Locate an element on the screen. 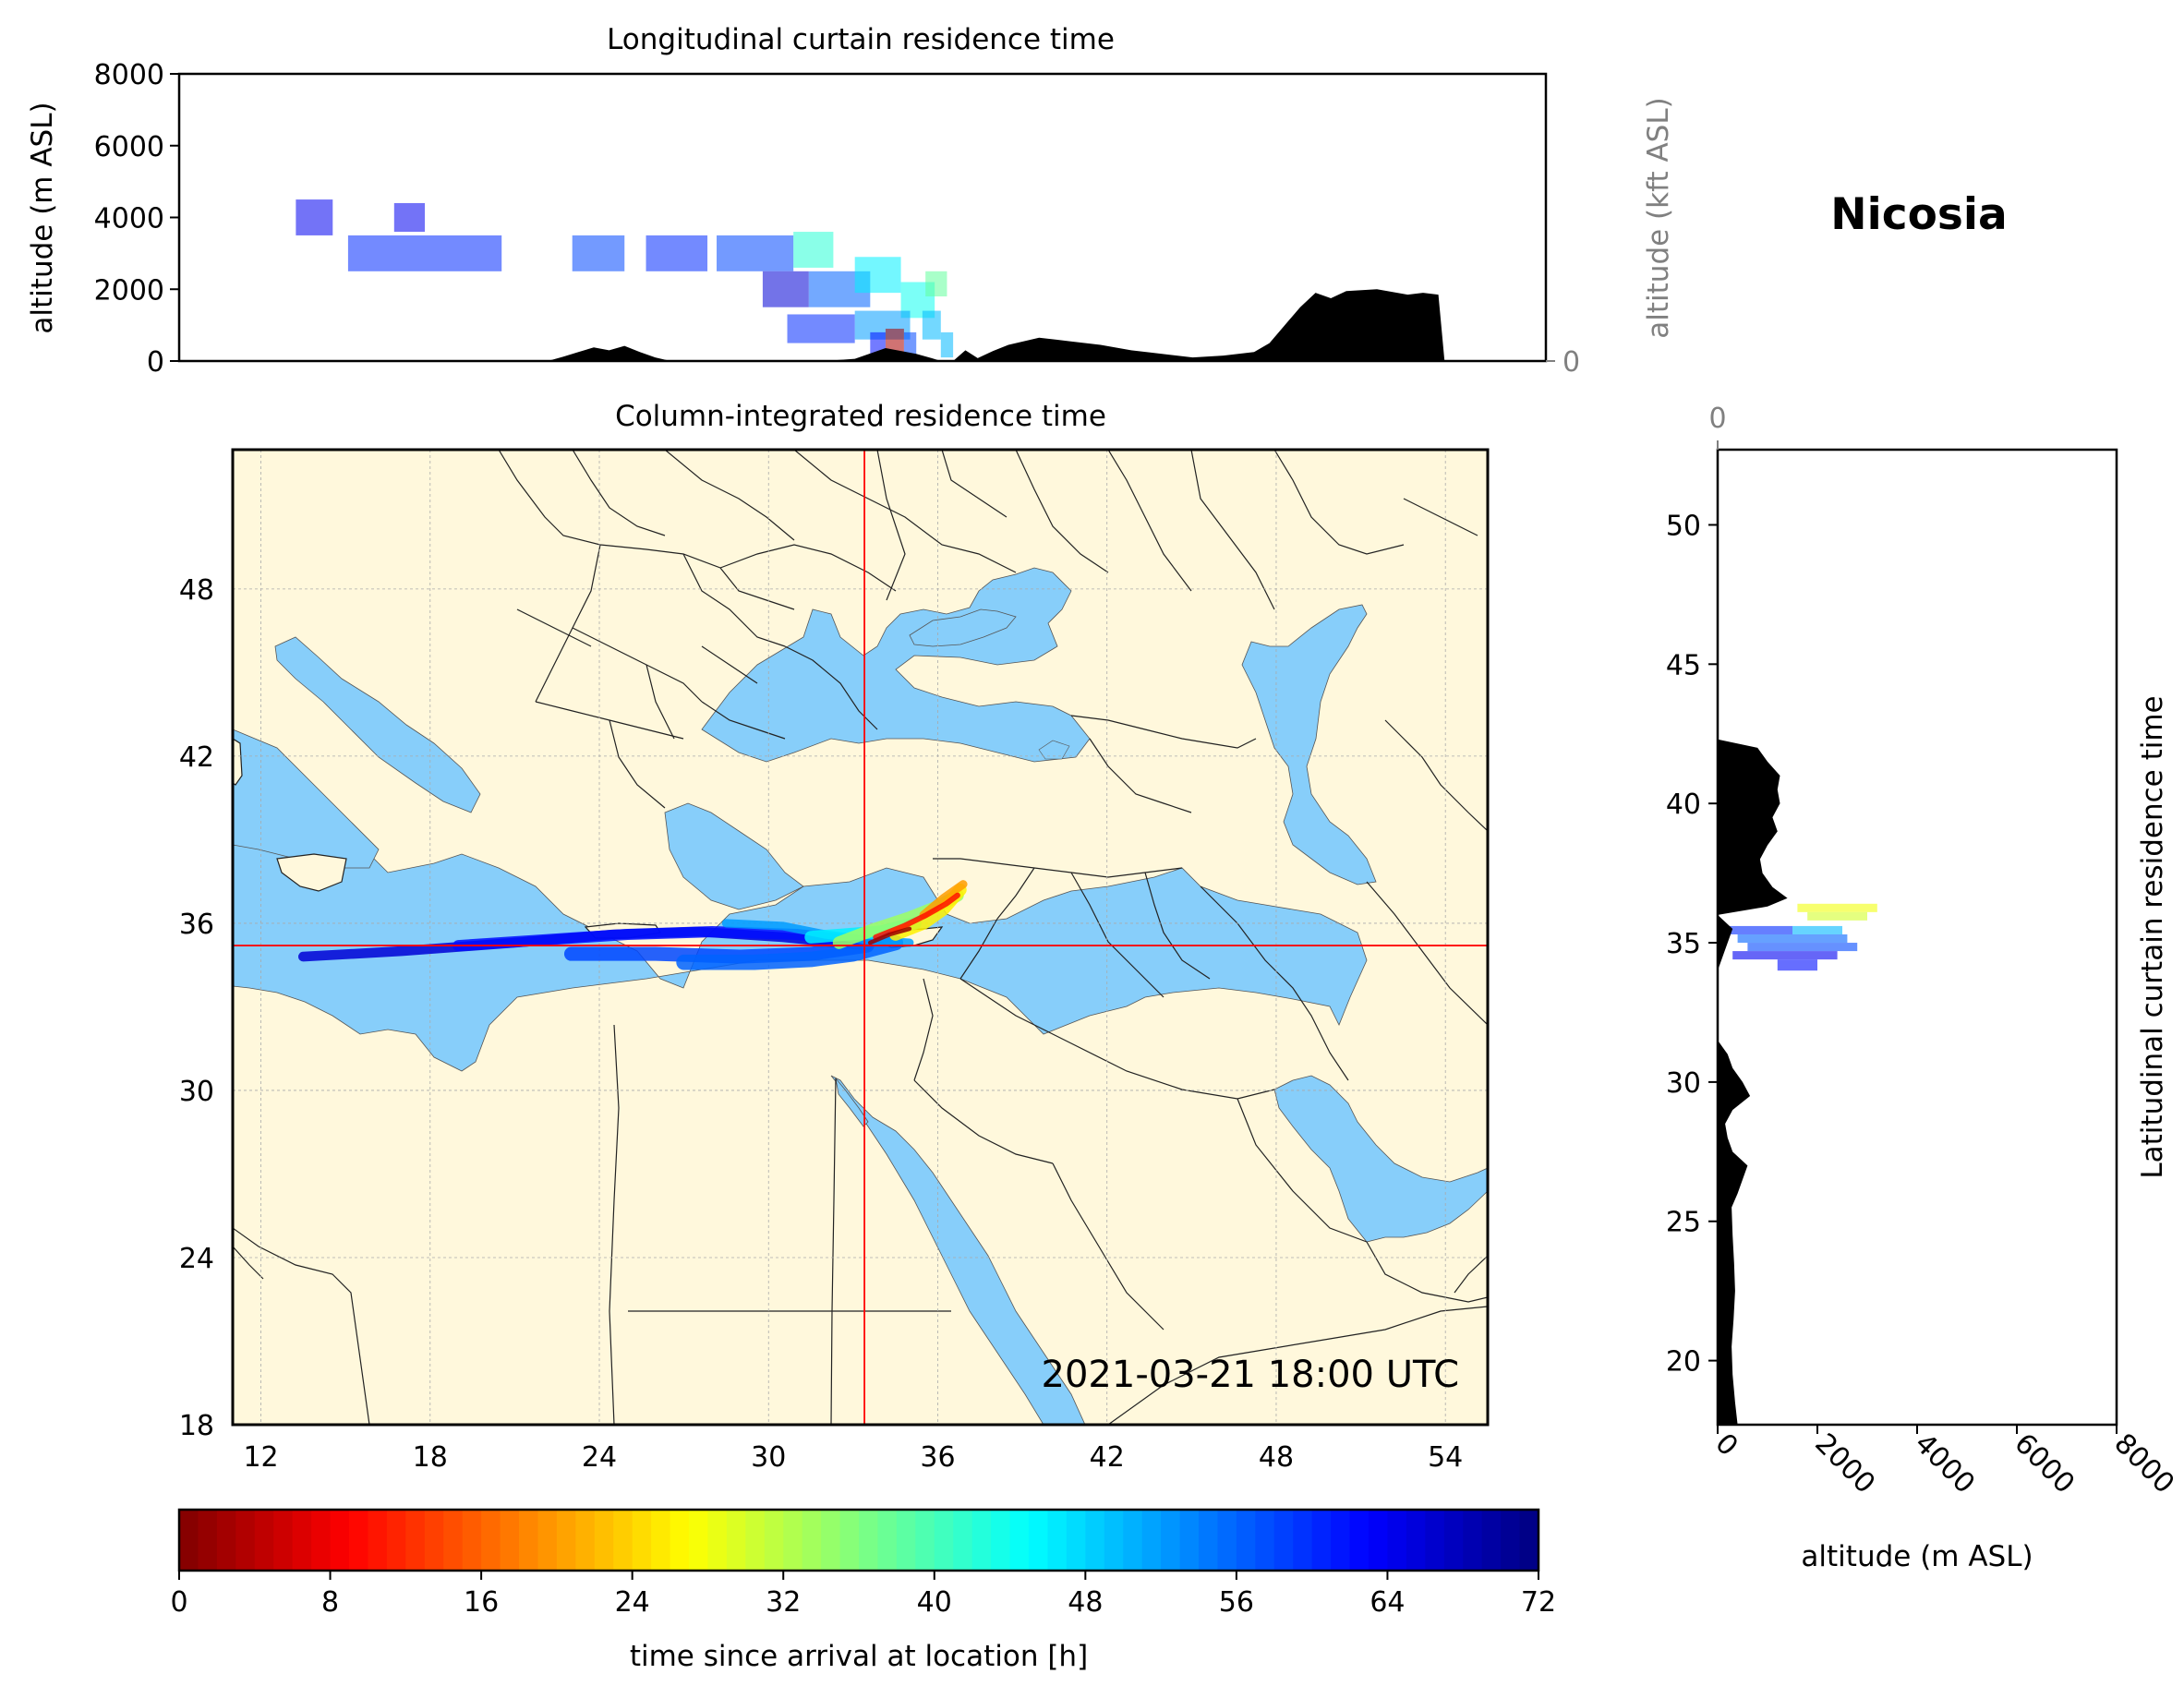  persian-gulf is located at coordinates (1380, 1159).